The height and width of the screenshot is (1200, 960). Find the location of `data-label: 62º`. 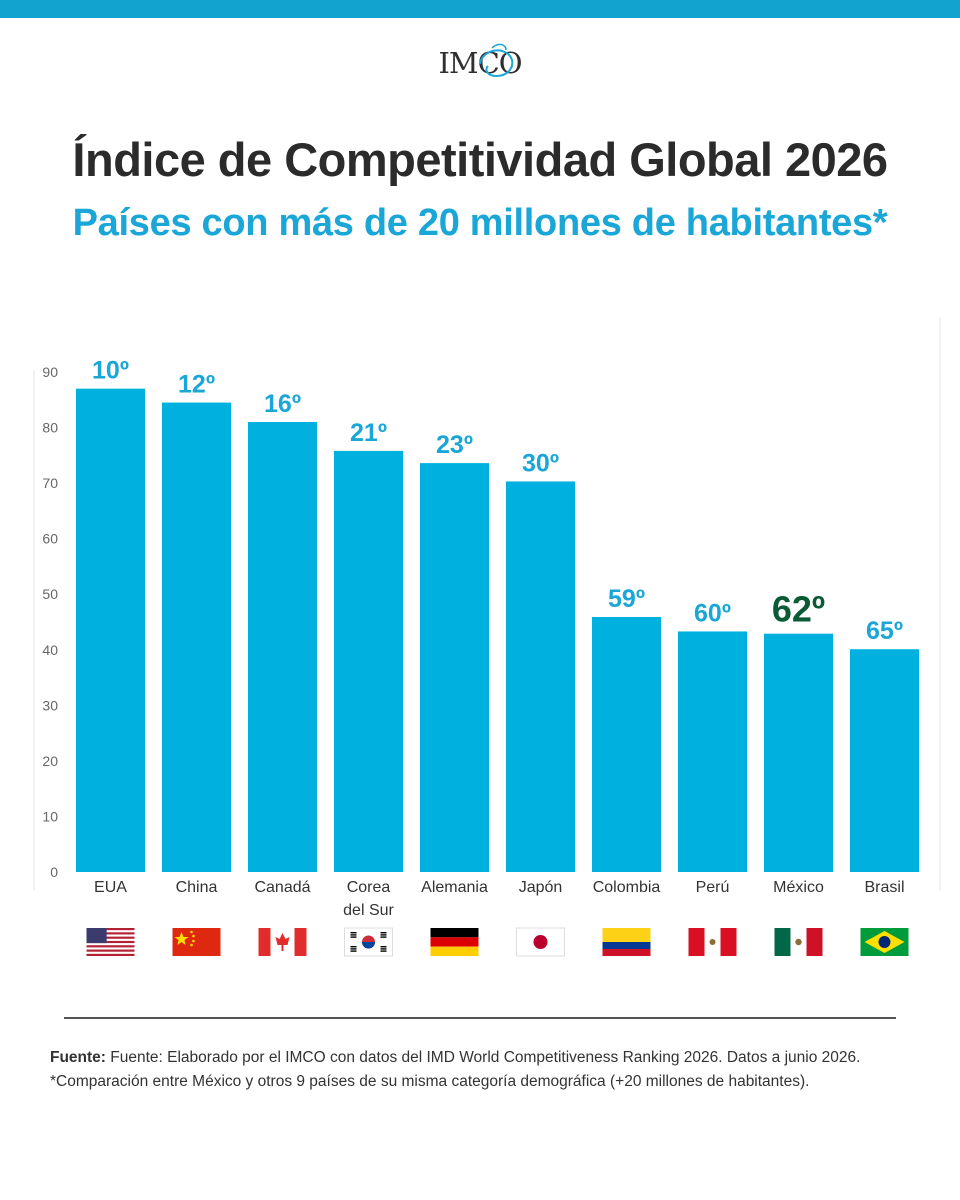

data-label: 62º is located at coordinates (798, 609).